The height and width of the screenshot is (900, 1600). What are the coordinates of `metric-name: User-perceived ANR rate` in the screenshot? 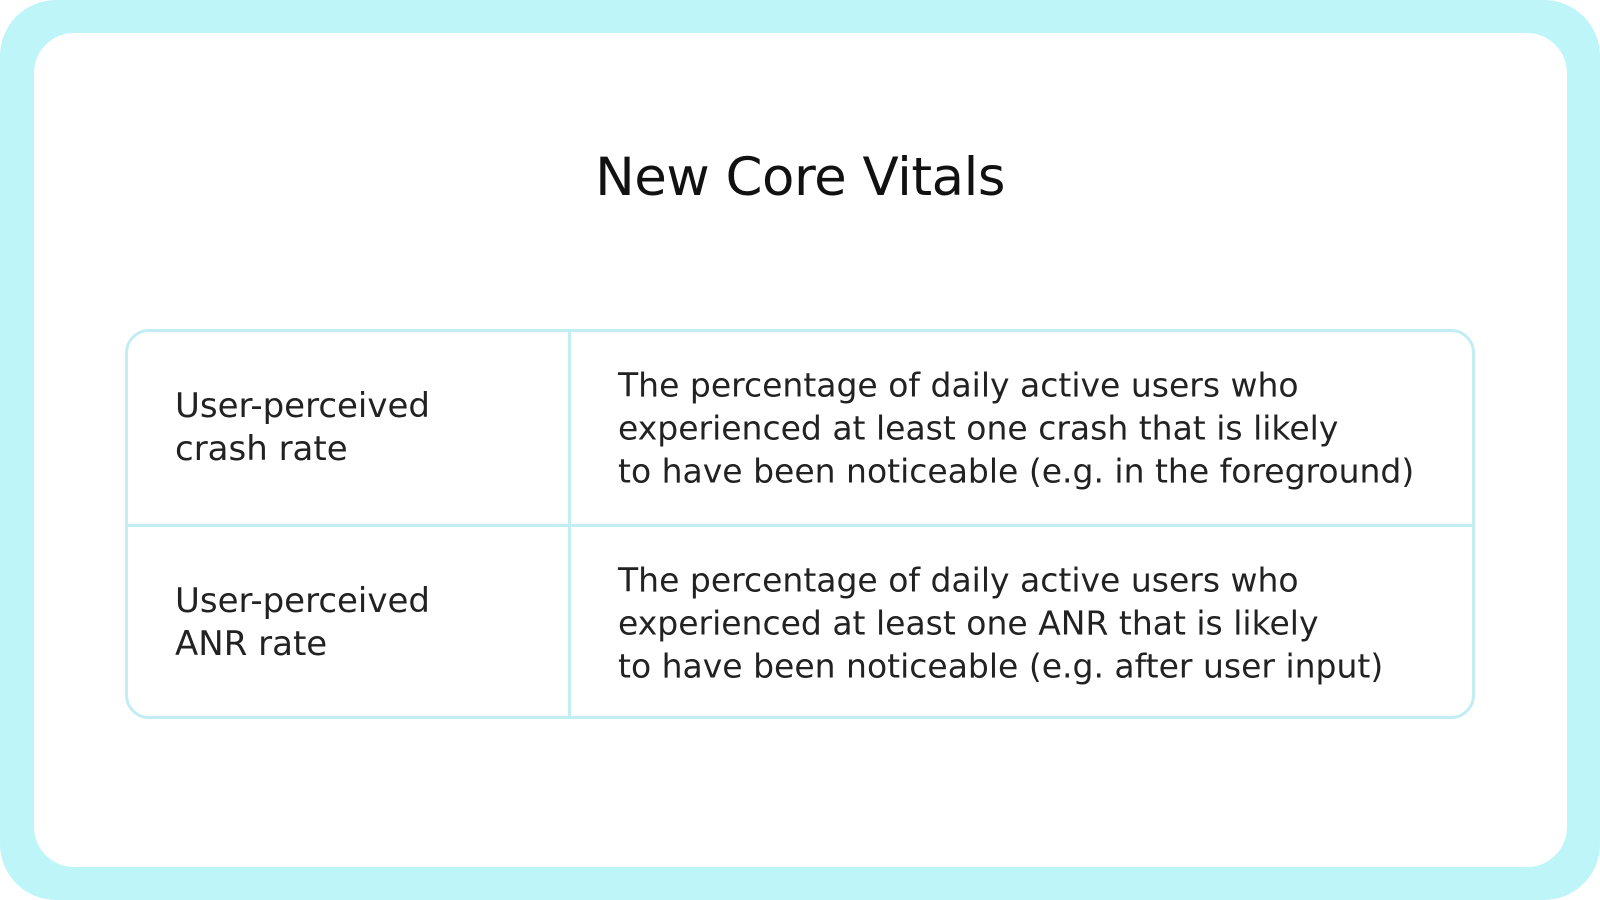 It's located at (302, 622).